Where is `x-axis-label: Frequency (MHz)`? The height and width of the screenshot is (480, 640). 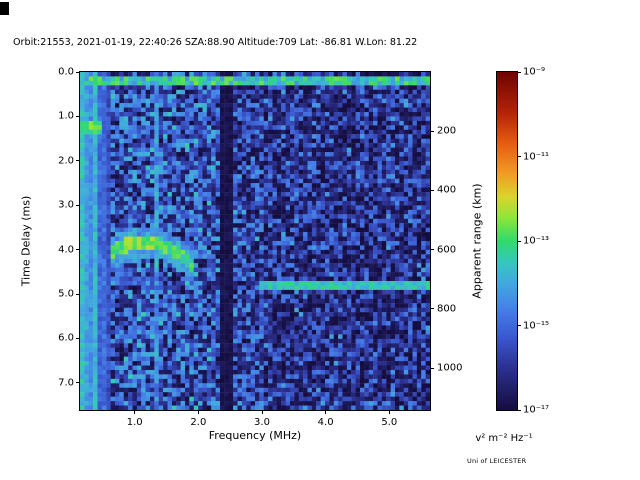
x-axis-label: Frequency (MHz) is located at coordinates (255, 435).